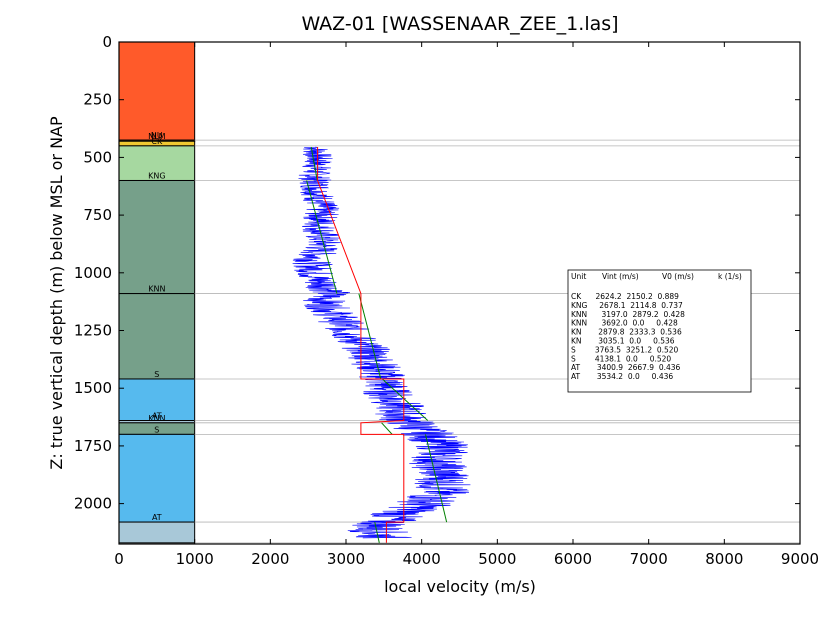 The width and height of the screenshot is (840, 630). What do you see at coordinates (625, 349) in the screenshot?
I see `table-row: S 3763.5 3251.2 0.520` at bounding box center [625, 349].